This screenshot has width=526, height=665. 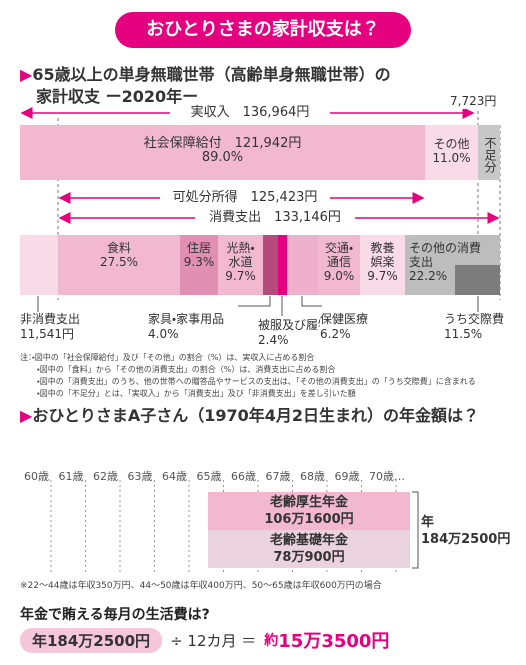 What do you see at coordinates (198, 248) in the screenshot?
I see `label: 住居` at bounding box center [198, 248].